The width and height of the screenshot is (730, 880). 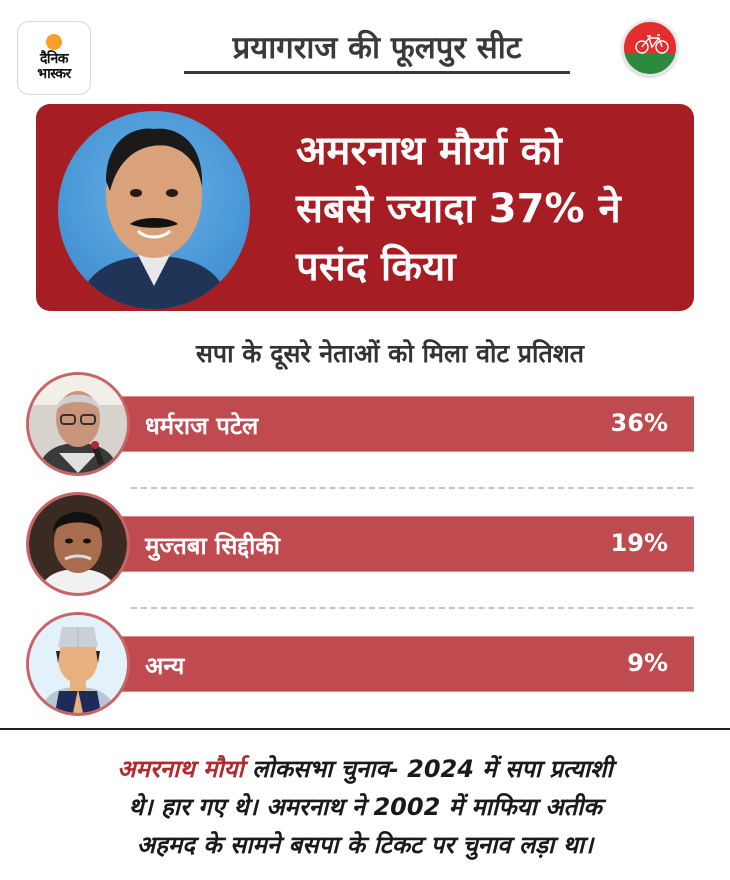 What do you see at coordinates (377, 51) in the screenshot?
I see `page-title: प्रयागराज की फूलपुर सीट` at bounding box center [377, 51].